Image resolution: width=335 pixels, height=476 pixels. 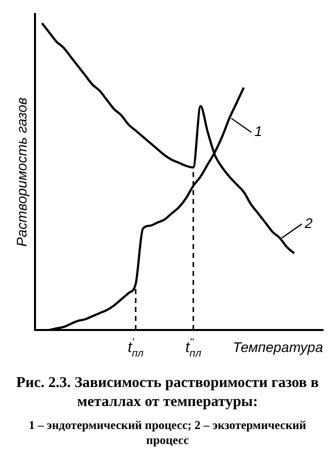 I want to click on y-axis-title: Растворимость газов, so click(x=21, y=172).